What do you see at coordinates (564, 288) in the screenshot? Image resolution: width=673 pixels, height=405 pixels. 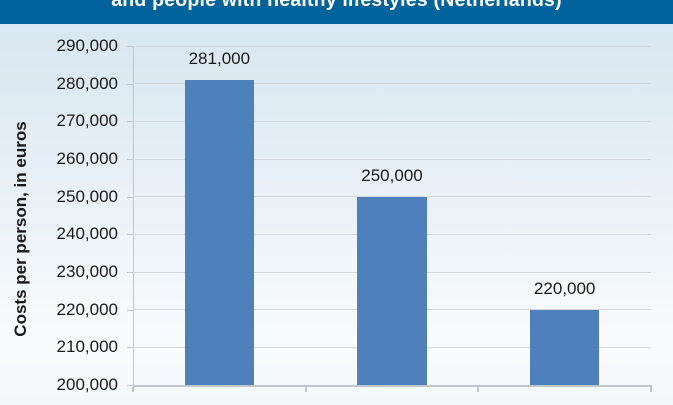 I see `bar-data-label: 220,000` at bounding box center [564, 288].